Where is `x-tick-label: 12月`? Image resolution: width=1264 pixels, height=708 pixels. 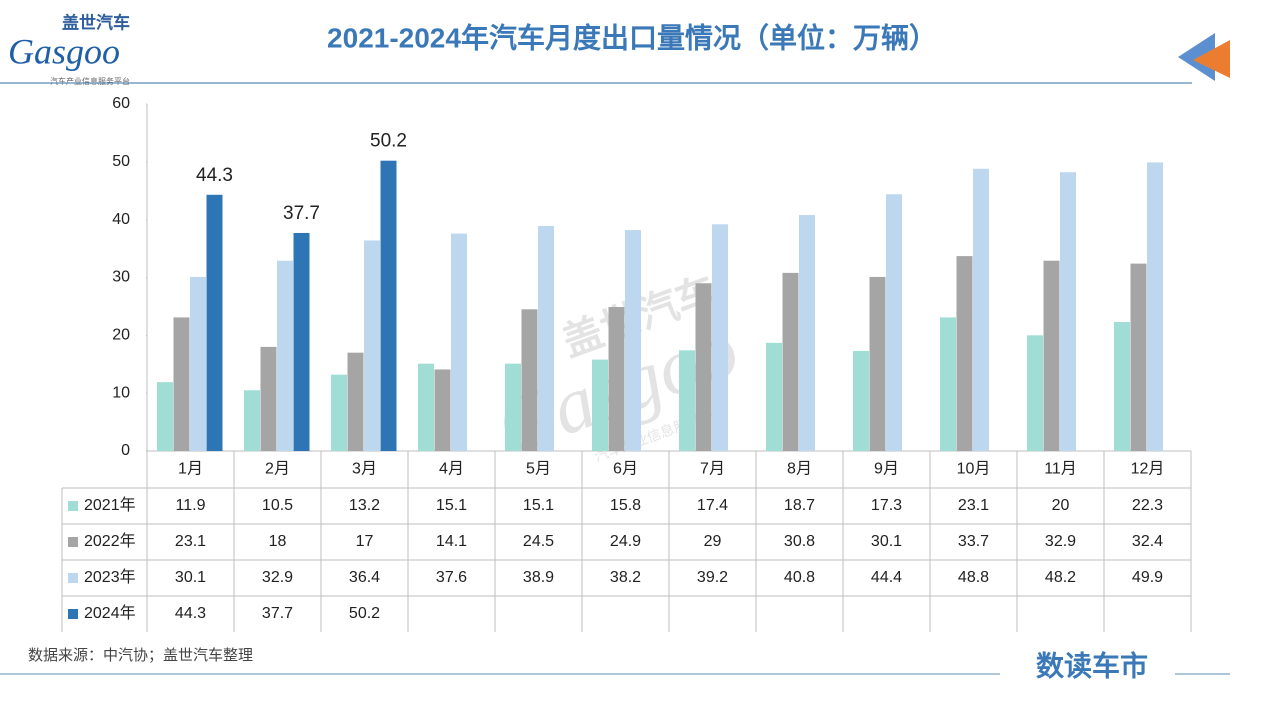
x-tick-label: 12月 is located at coordinates (1148, 469).